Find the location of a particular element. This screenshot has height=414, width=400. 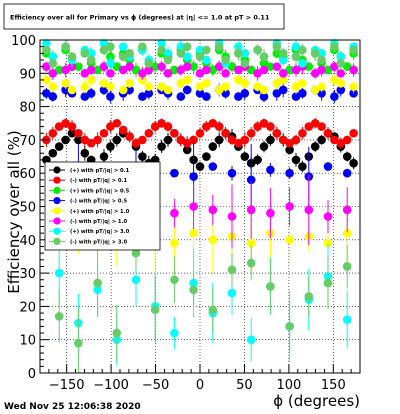

legend-label: (-) with pT/|q| > 0.1 is located at coordinates (98, 181).